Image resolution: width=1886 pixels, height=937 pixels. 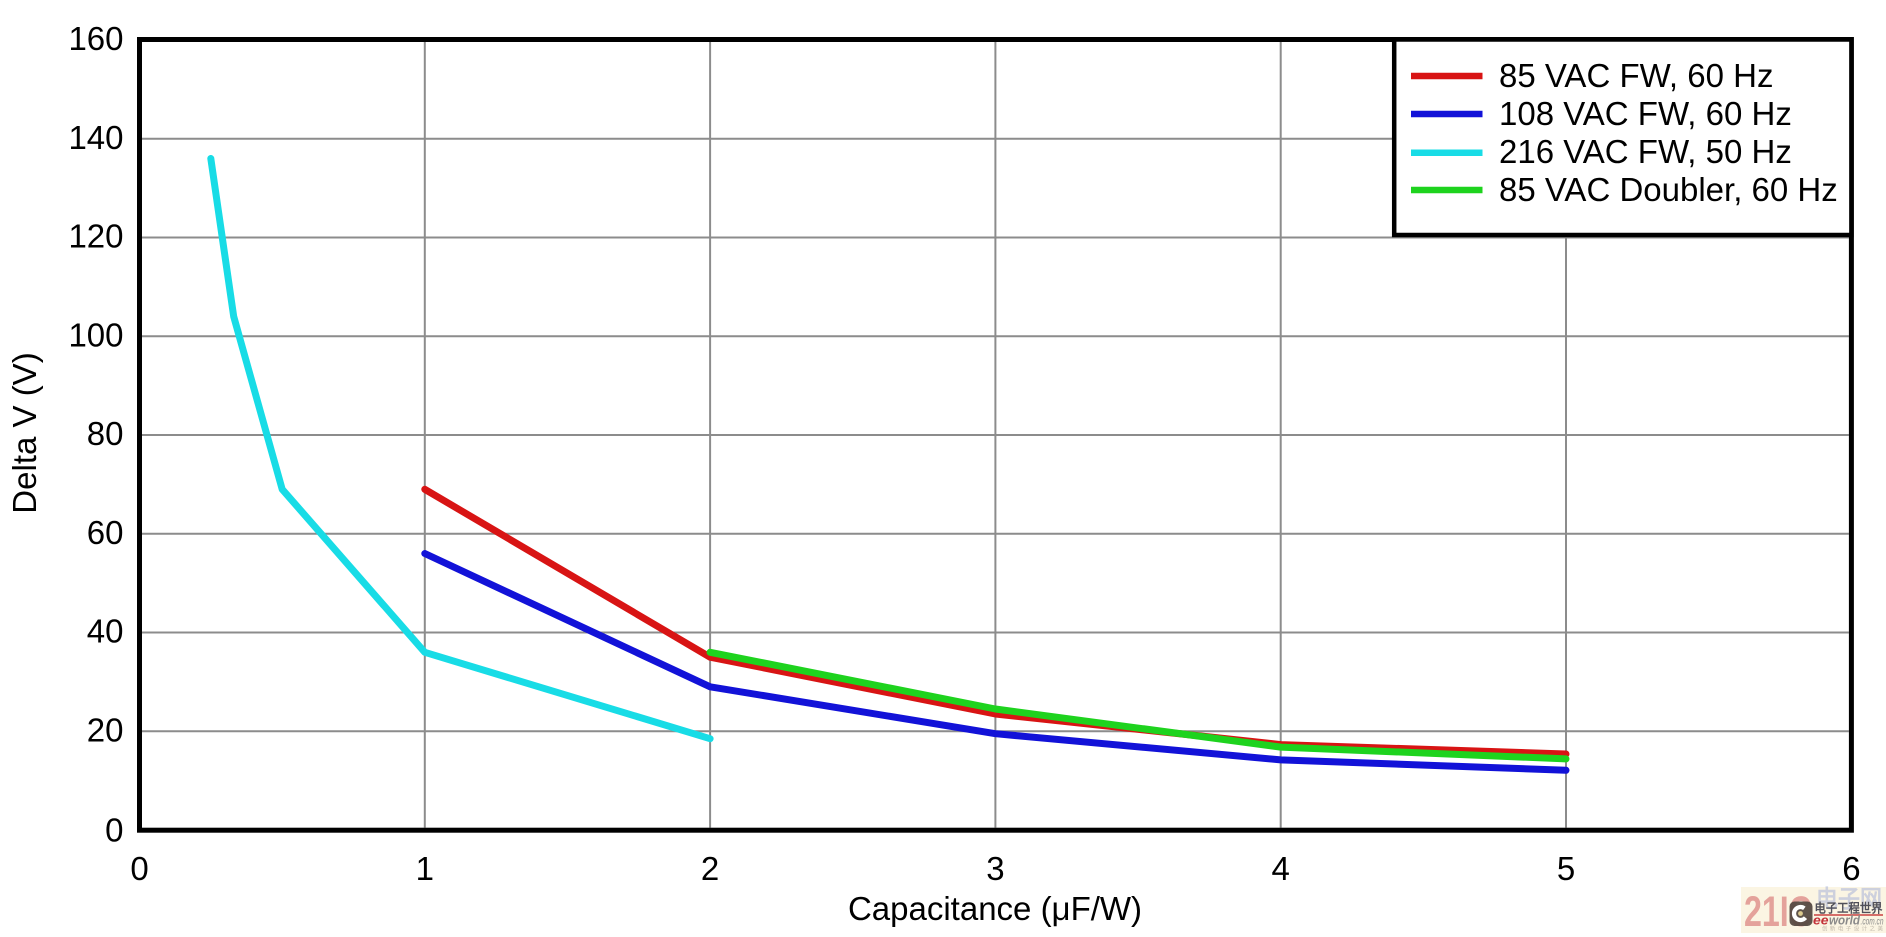 What do you see at coordinates (1852, 929) in the screenshot?
I see `svg-text: 创新电子设计之美` at bounding box center [1852, 929].